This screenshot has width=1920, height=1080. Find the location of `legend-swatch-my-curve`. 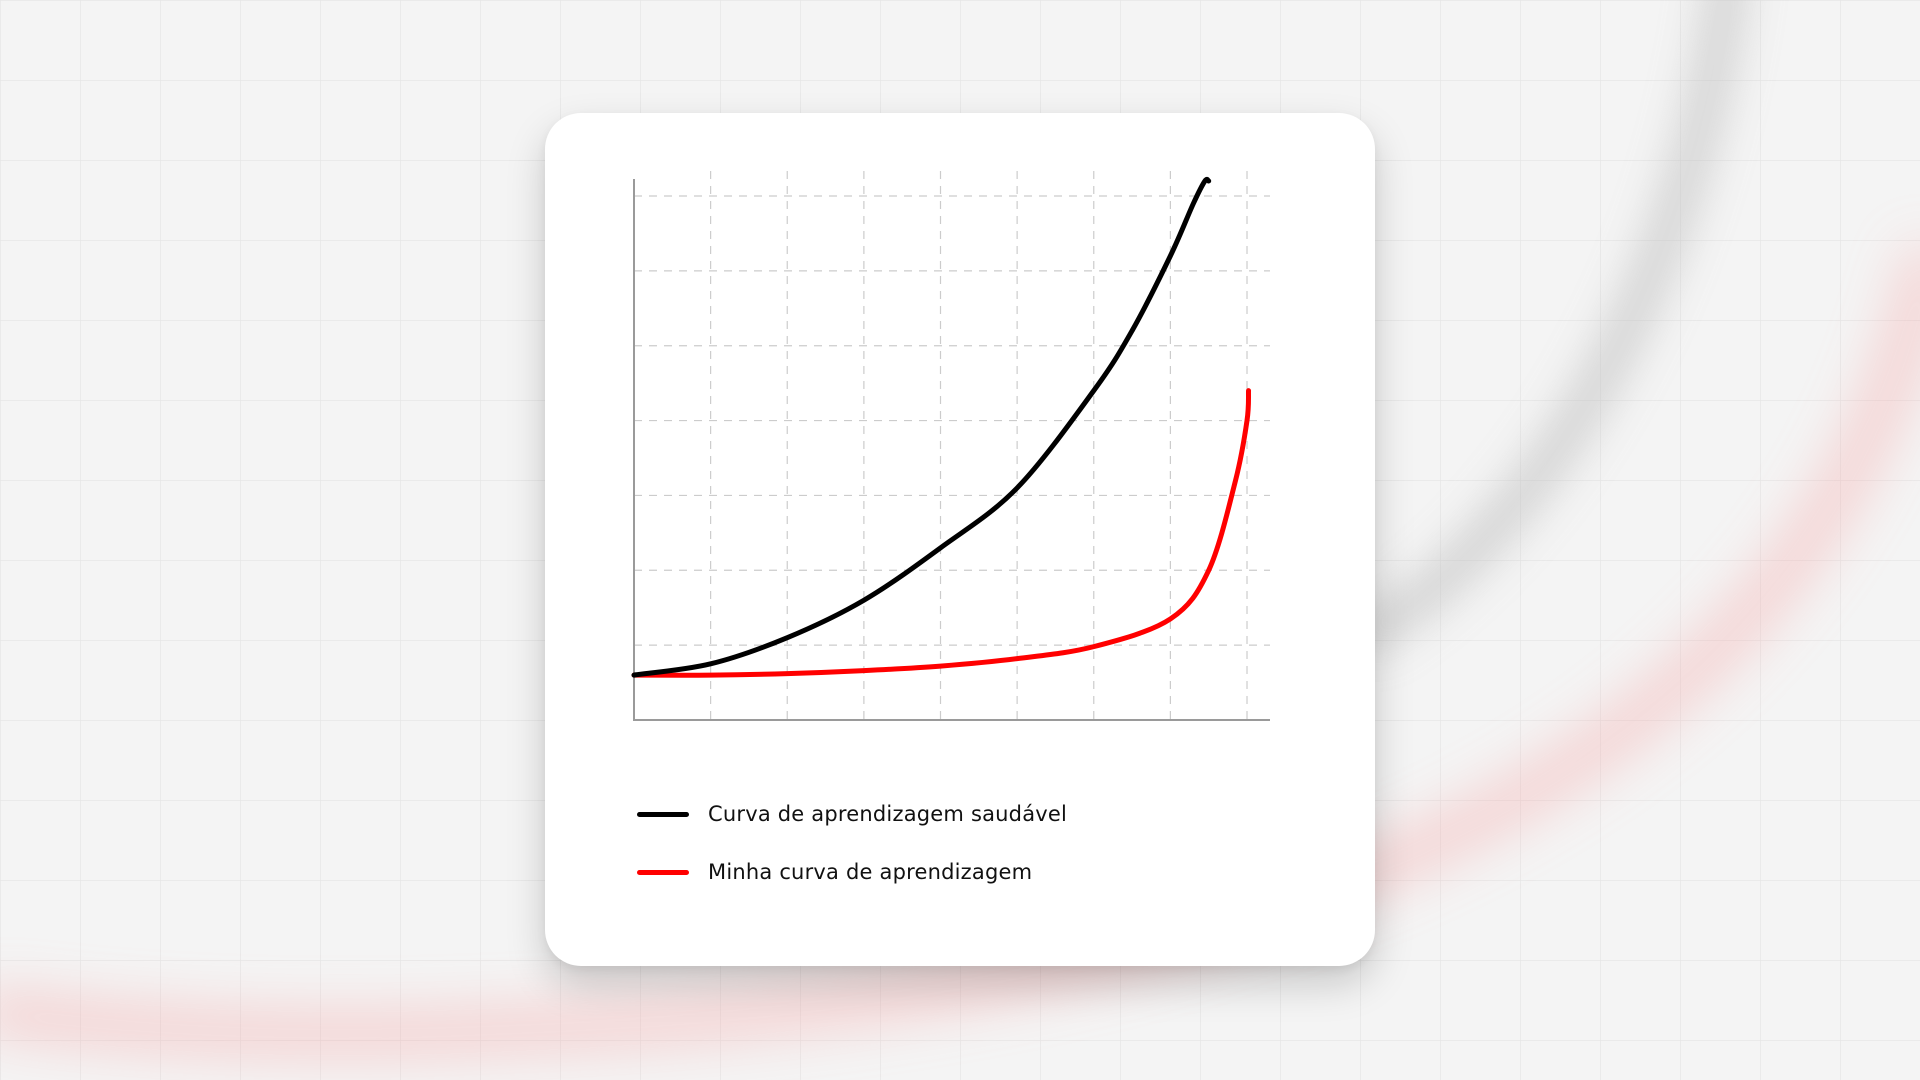

legend-swatch-my-curve is located at coordinates (663, 872).